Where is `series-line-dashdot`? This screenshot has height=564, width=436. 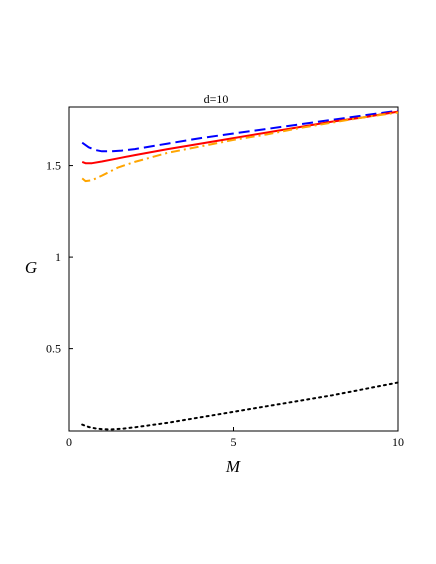 series-line-dashdot is located at coordinates (240, 147).